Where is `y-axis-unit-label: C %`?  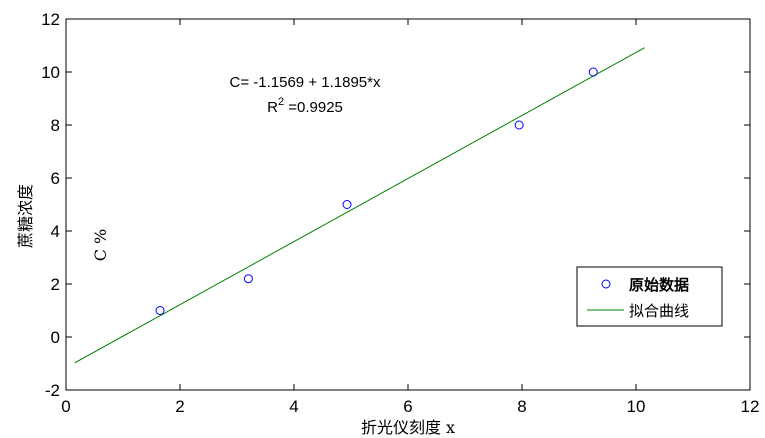 y-axis-unit-label: C % is located at coordinates (100, 245).